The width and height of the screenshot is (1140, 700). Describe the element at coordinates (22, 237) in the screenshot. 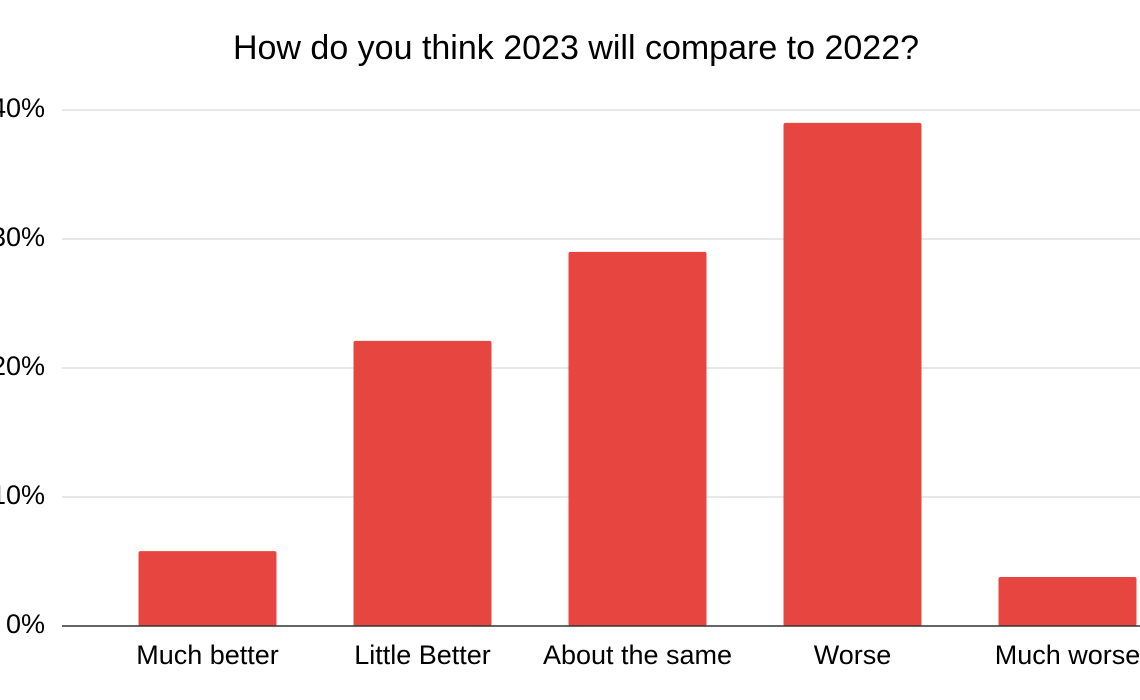

I see `y-tick-label: 30%` at that location.